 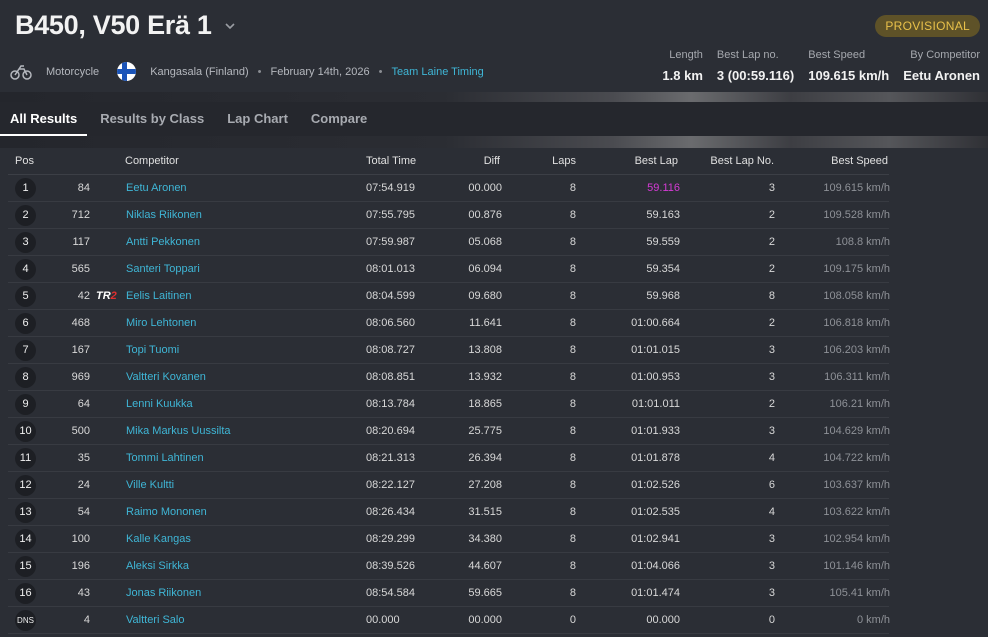 I want to click on col-total-time: Total Time, so click(x=391, y=161).